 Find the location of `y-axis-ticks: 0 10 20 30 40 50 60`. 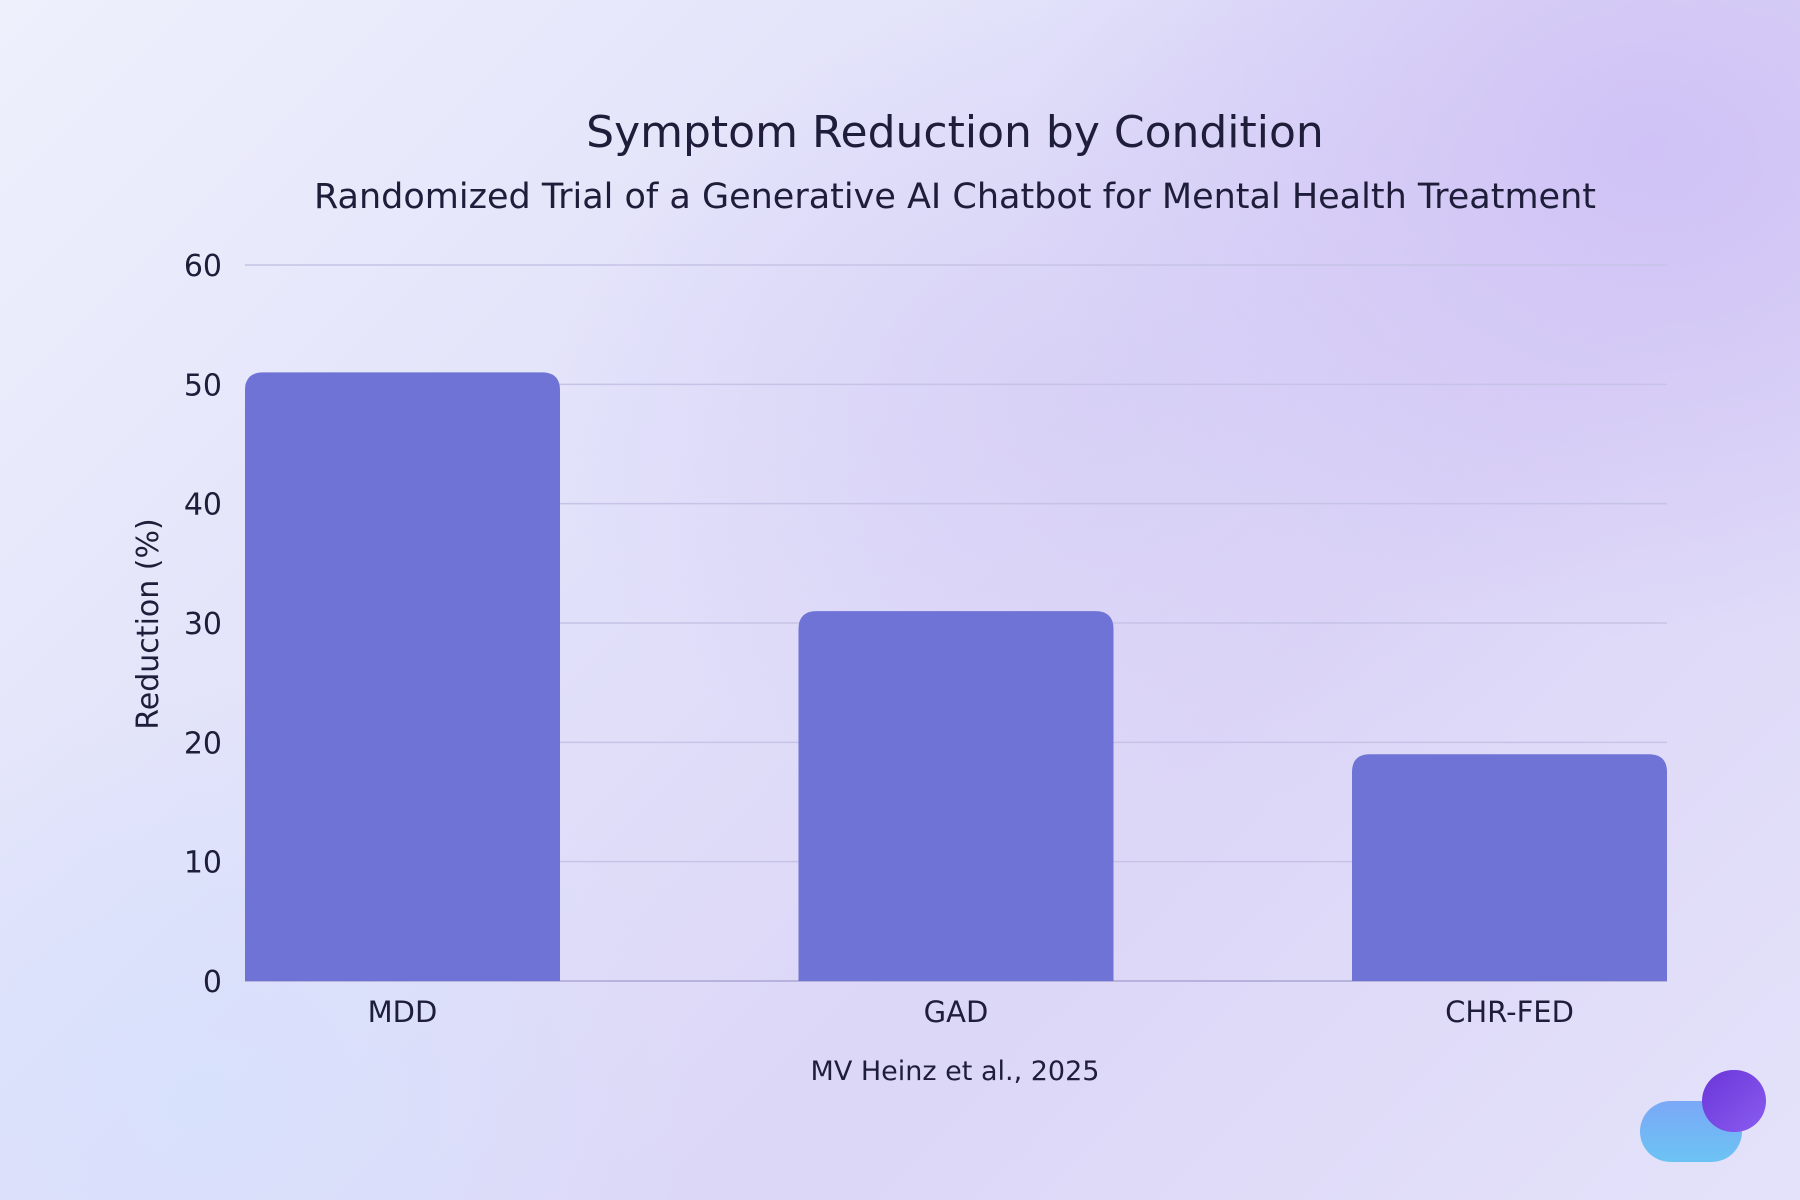

y-axis-ticks: 0 10 20 30 40 50 60 is located at coordinates (203, 624).